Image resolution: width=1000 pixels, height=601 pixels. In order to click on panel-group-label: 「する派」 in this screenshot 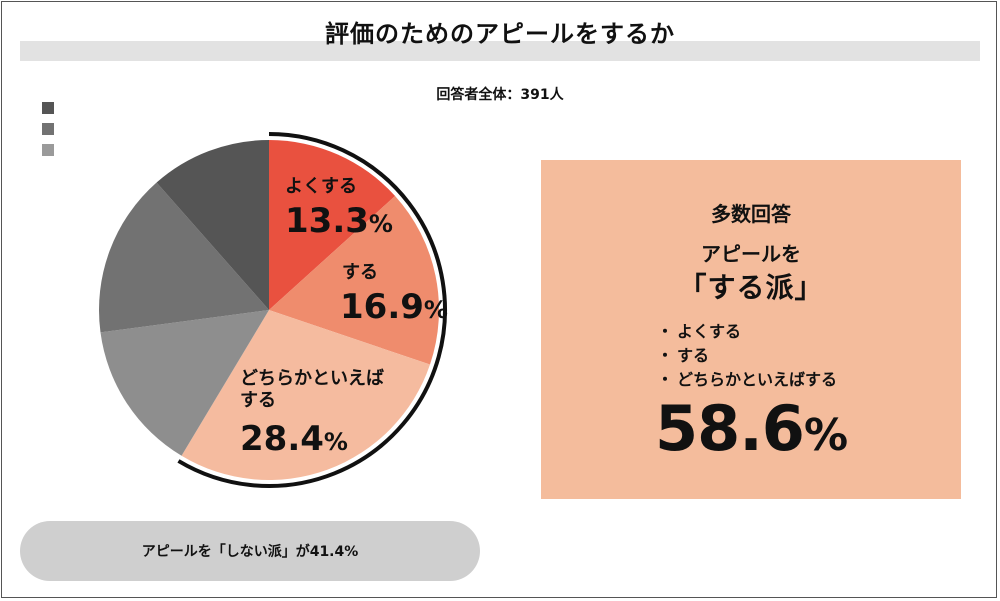, I will do `click(751, 287)`.